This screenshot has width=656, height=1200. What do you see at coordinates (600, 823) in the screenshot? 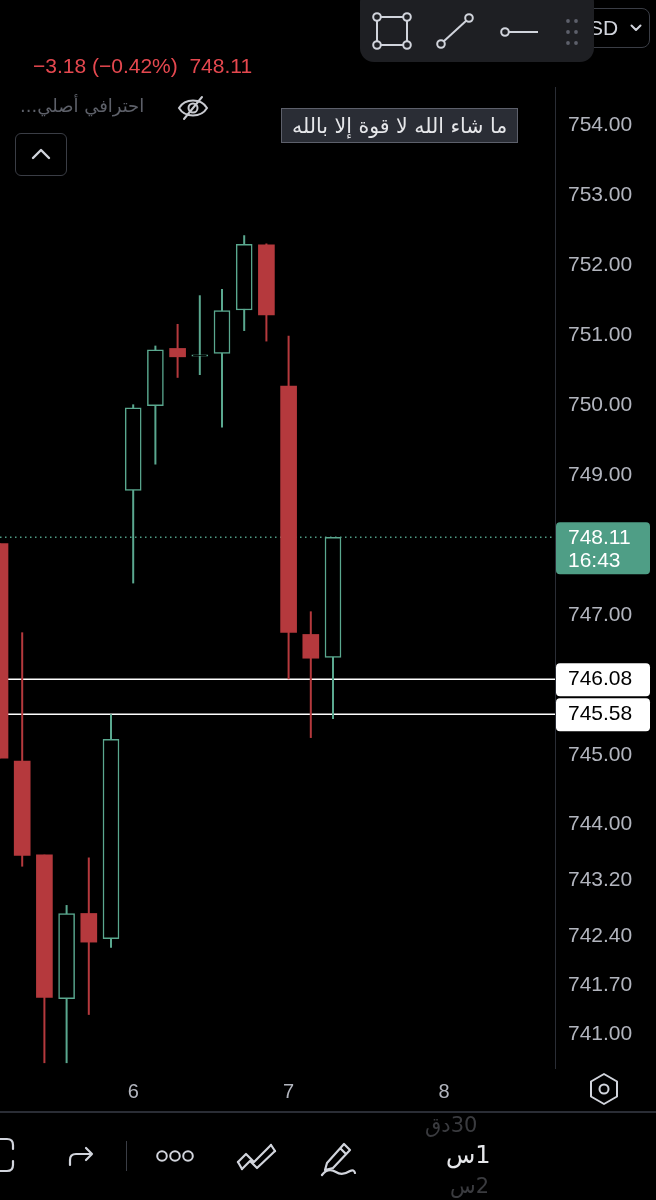
I see `y-tick-label: 744.00` at bounding box center [600, 823].